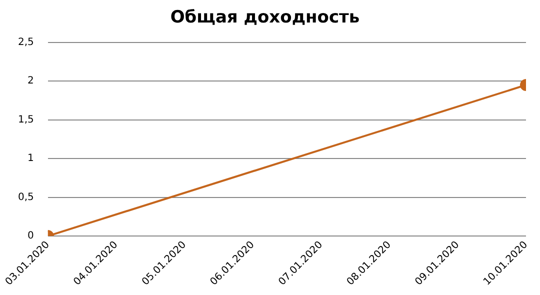  Describe the element at coordinates (26, 197) in the screenshot. I see `y-tick-label: 0,5` at that location.